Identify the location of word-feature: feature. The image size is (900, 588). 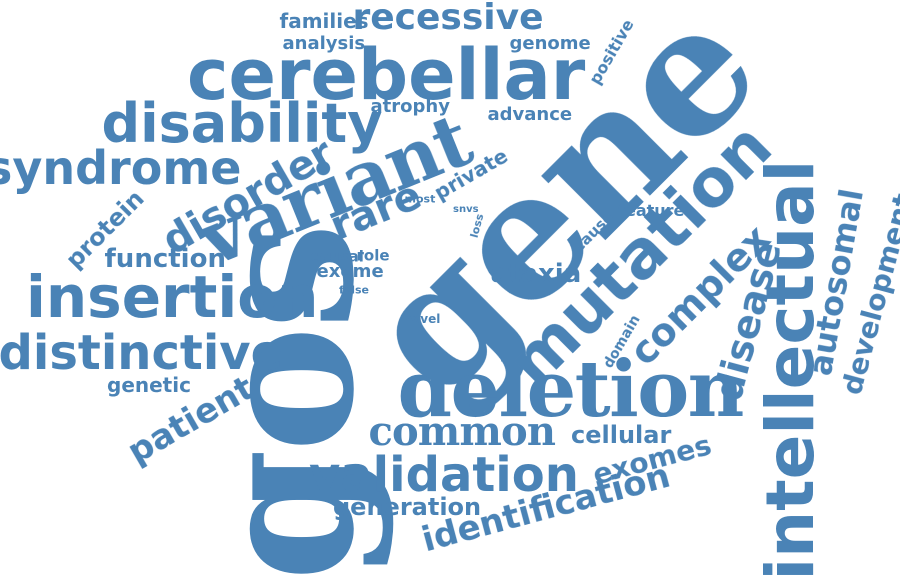
(651, 210).